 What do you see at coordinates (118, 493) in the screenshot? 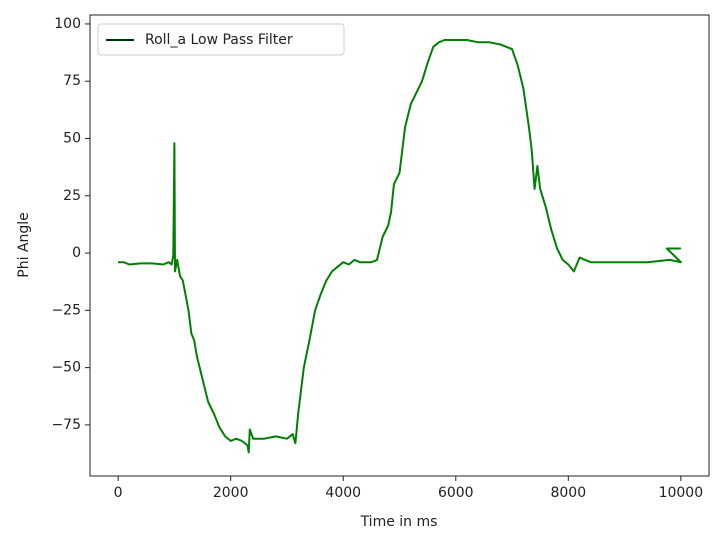
I see `x-tick-label: 0` at bounding box center [118, 493].